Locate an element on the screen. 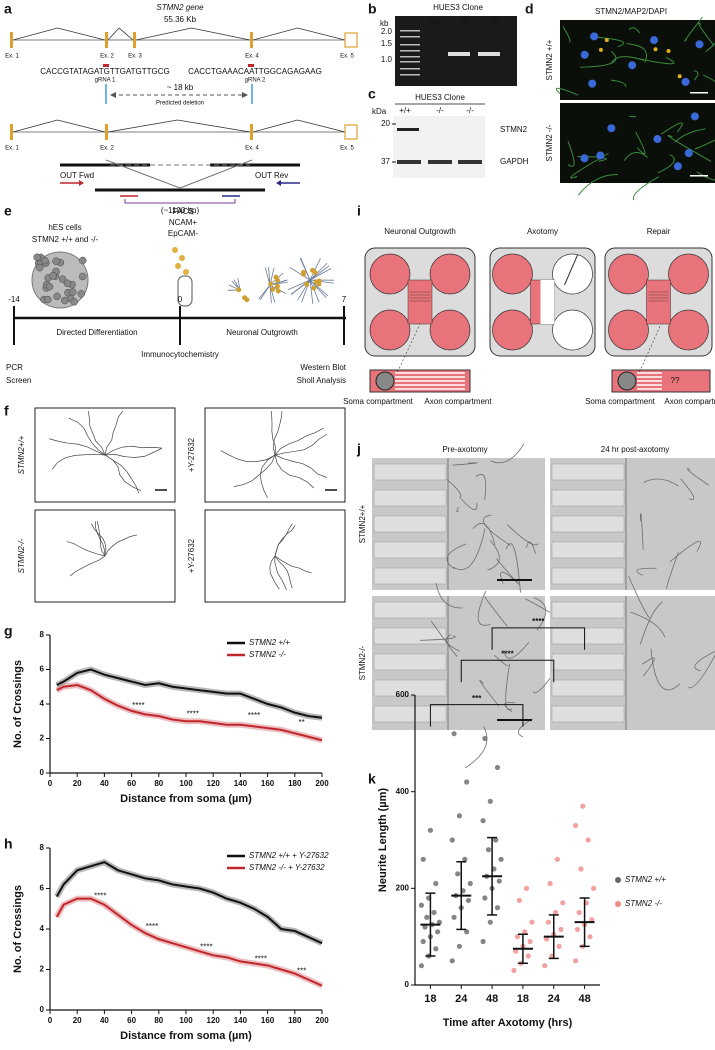  x-tick-label: 140 is located at coordinates (241, 1020).